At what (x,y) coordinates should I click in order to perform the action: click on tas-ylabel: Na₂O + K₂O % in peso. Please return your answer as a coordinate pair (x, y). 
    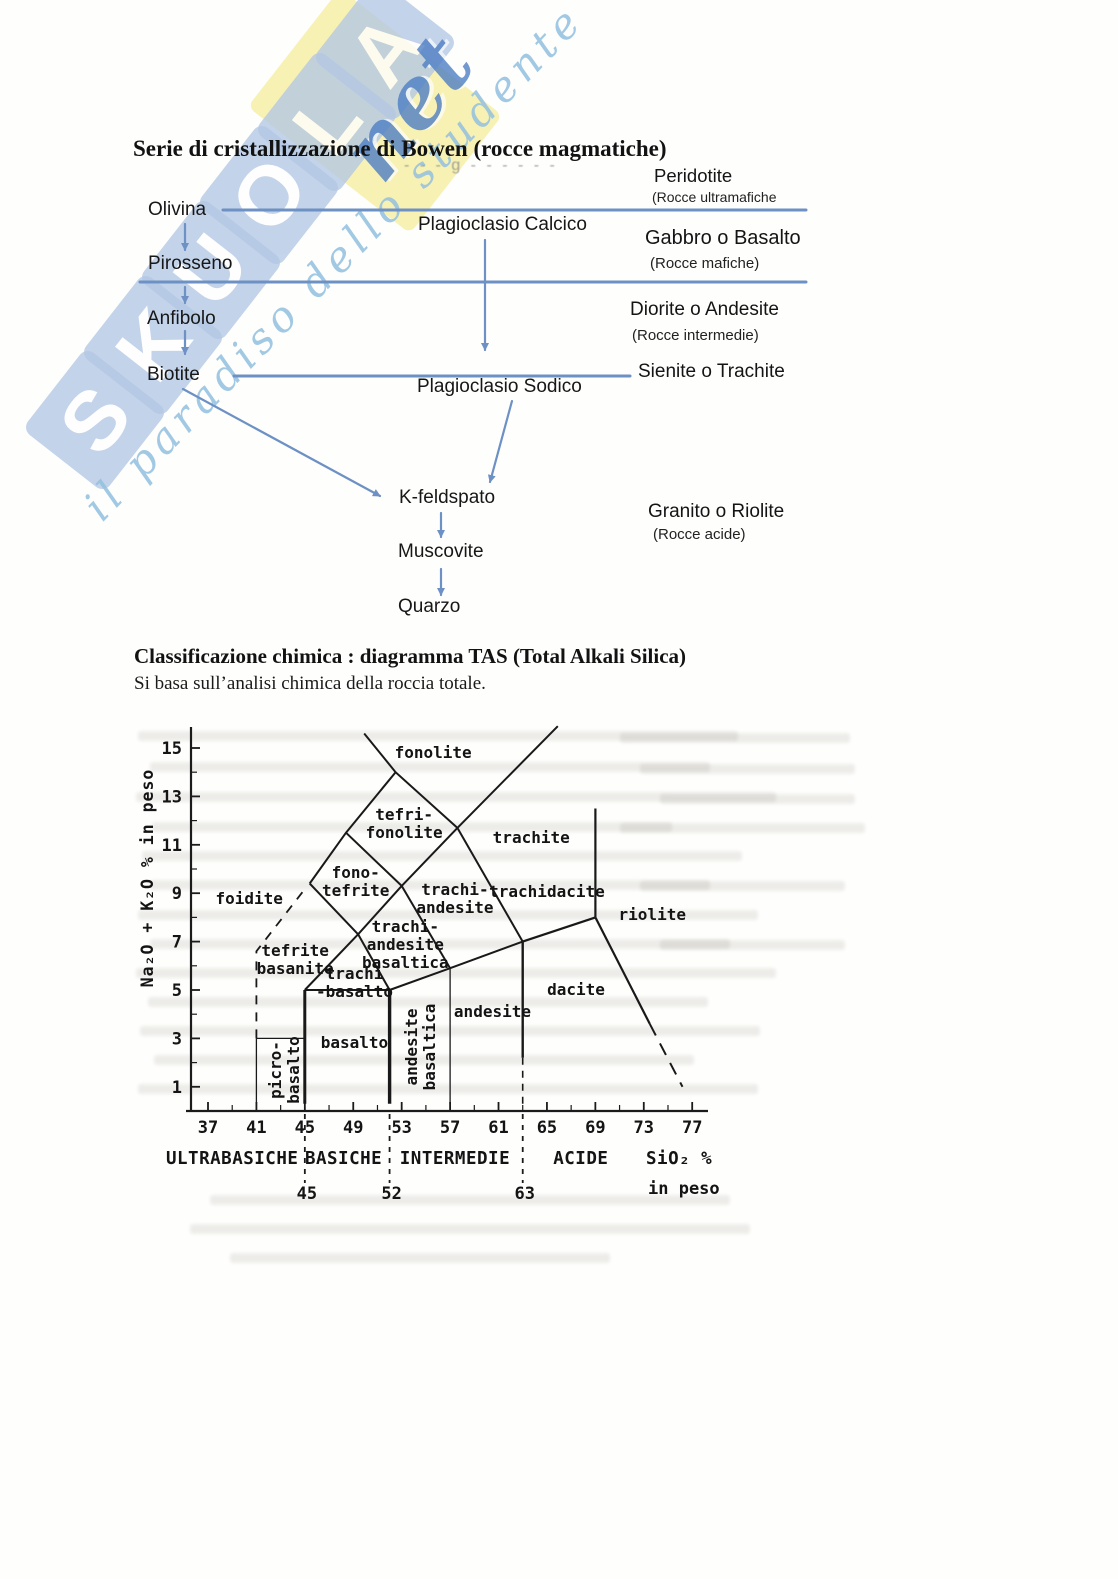
    Looking at the image, I should click on (147, 878).